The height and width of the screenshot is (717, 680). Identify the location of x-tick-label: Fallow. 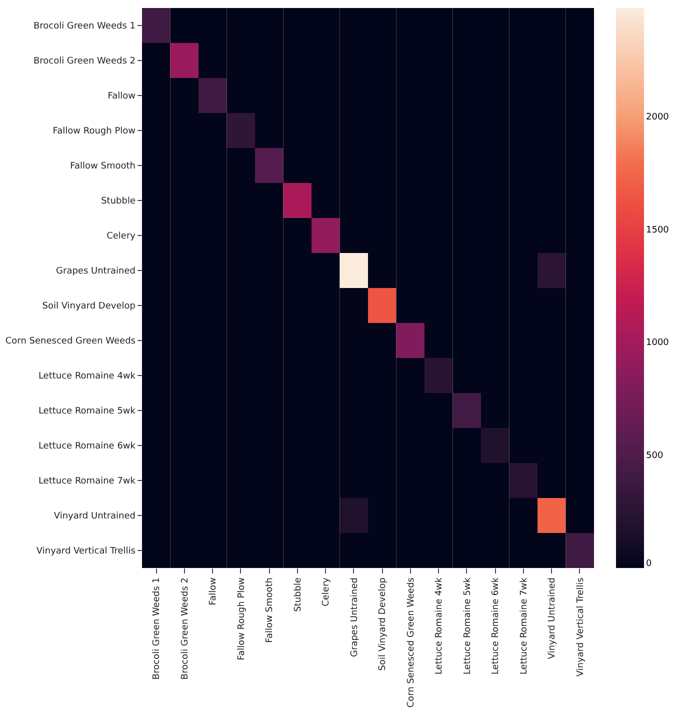
(213, 592).